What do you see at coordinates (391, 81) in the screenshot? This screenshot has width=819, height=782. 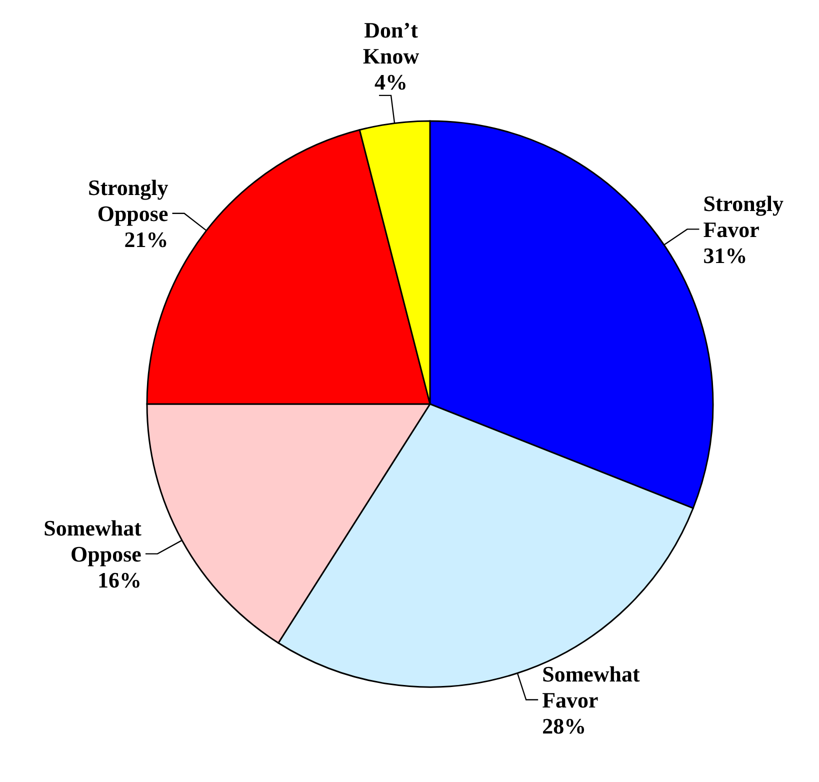 I see `data-label: 4%` at bounding box center [391, 81].